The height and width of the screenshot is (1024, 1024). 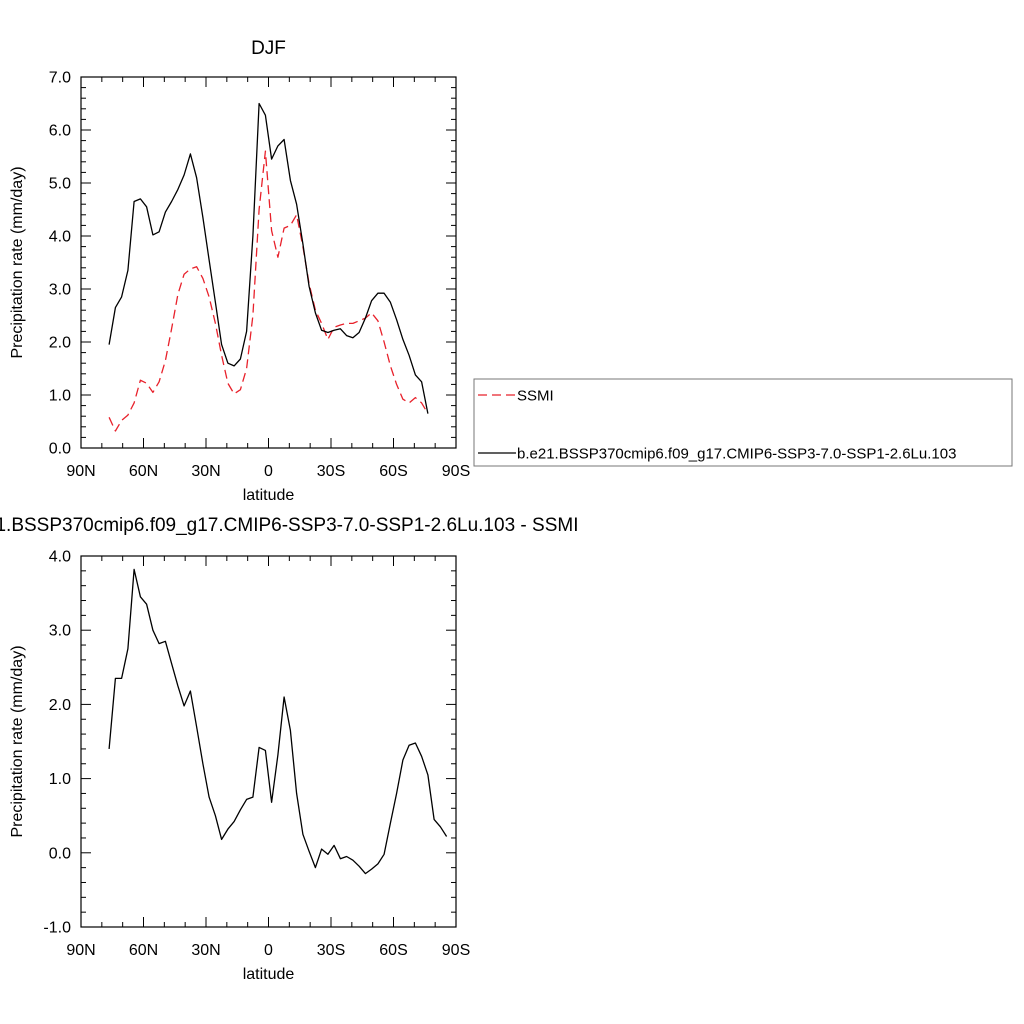 I want to click on chart-title: DJF, so click(x=268, y=48).